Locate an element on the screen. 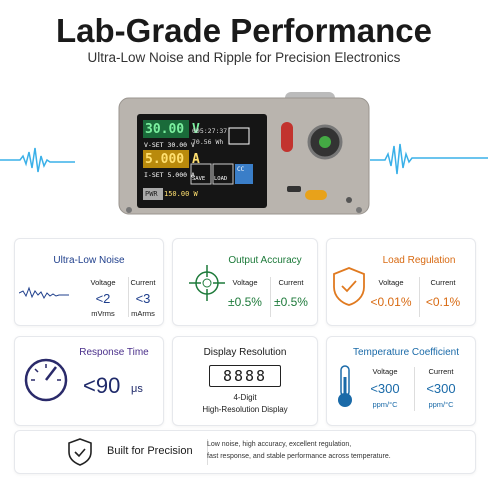 The width and height of the screenshot is (488, 488). unit: μs is located at coordinates (137, 389).